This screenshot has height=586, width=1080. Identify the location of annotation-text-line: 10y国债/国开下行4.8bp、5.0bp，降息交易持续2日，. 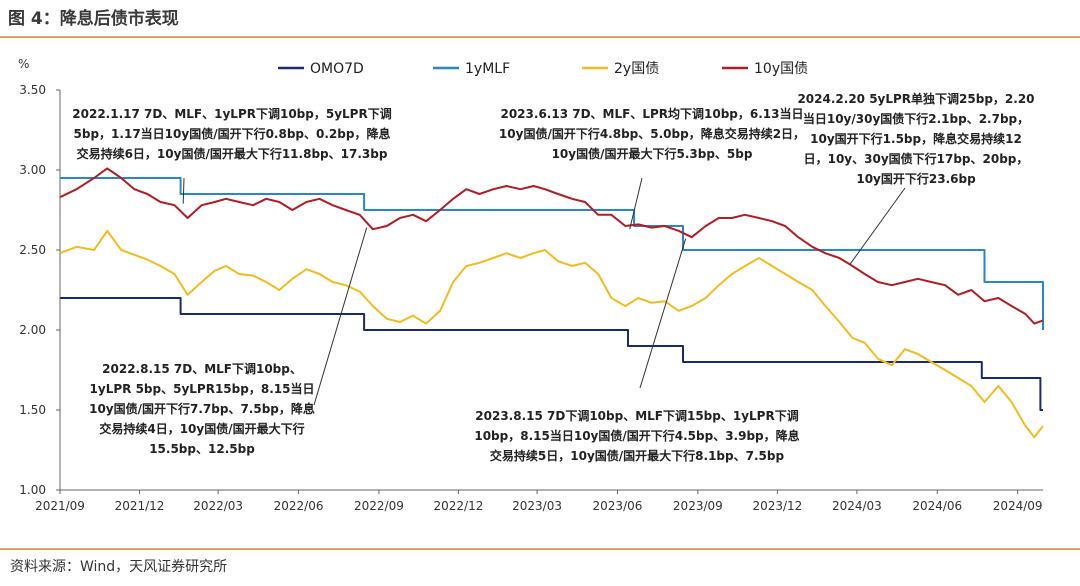
(652, 133).